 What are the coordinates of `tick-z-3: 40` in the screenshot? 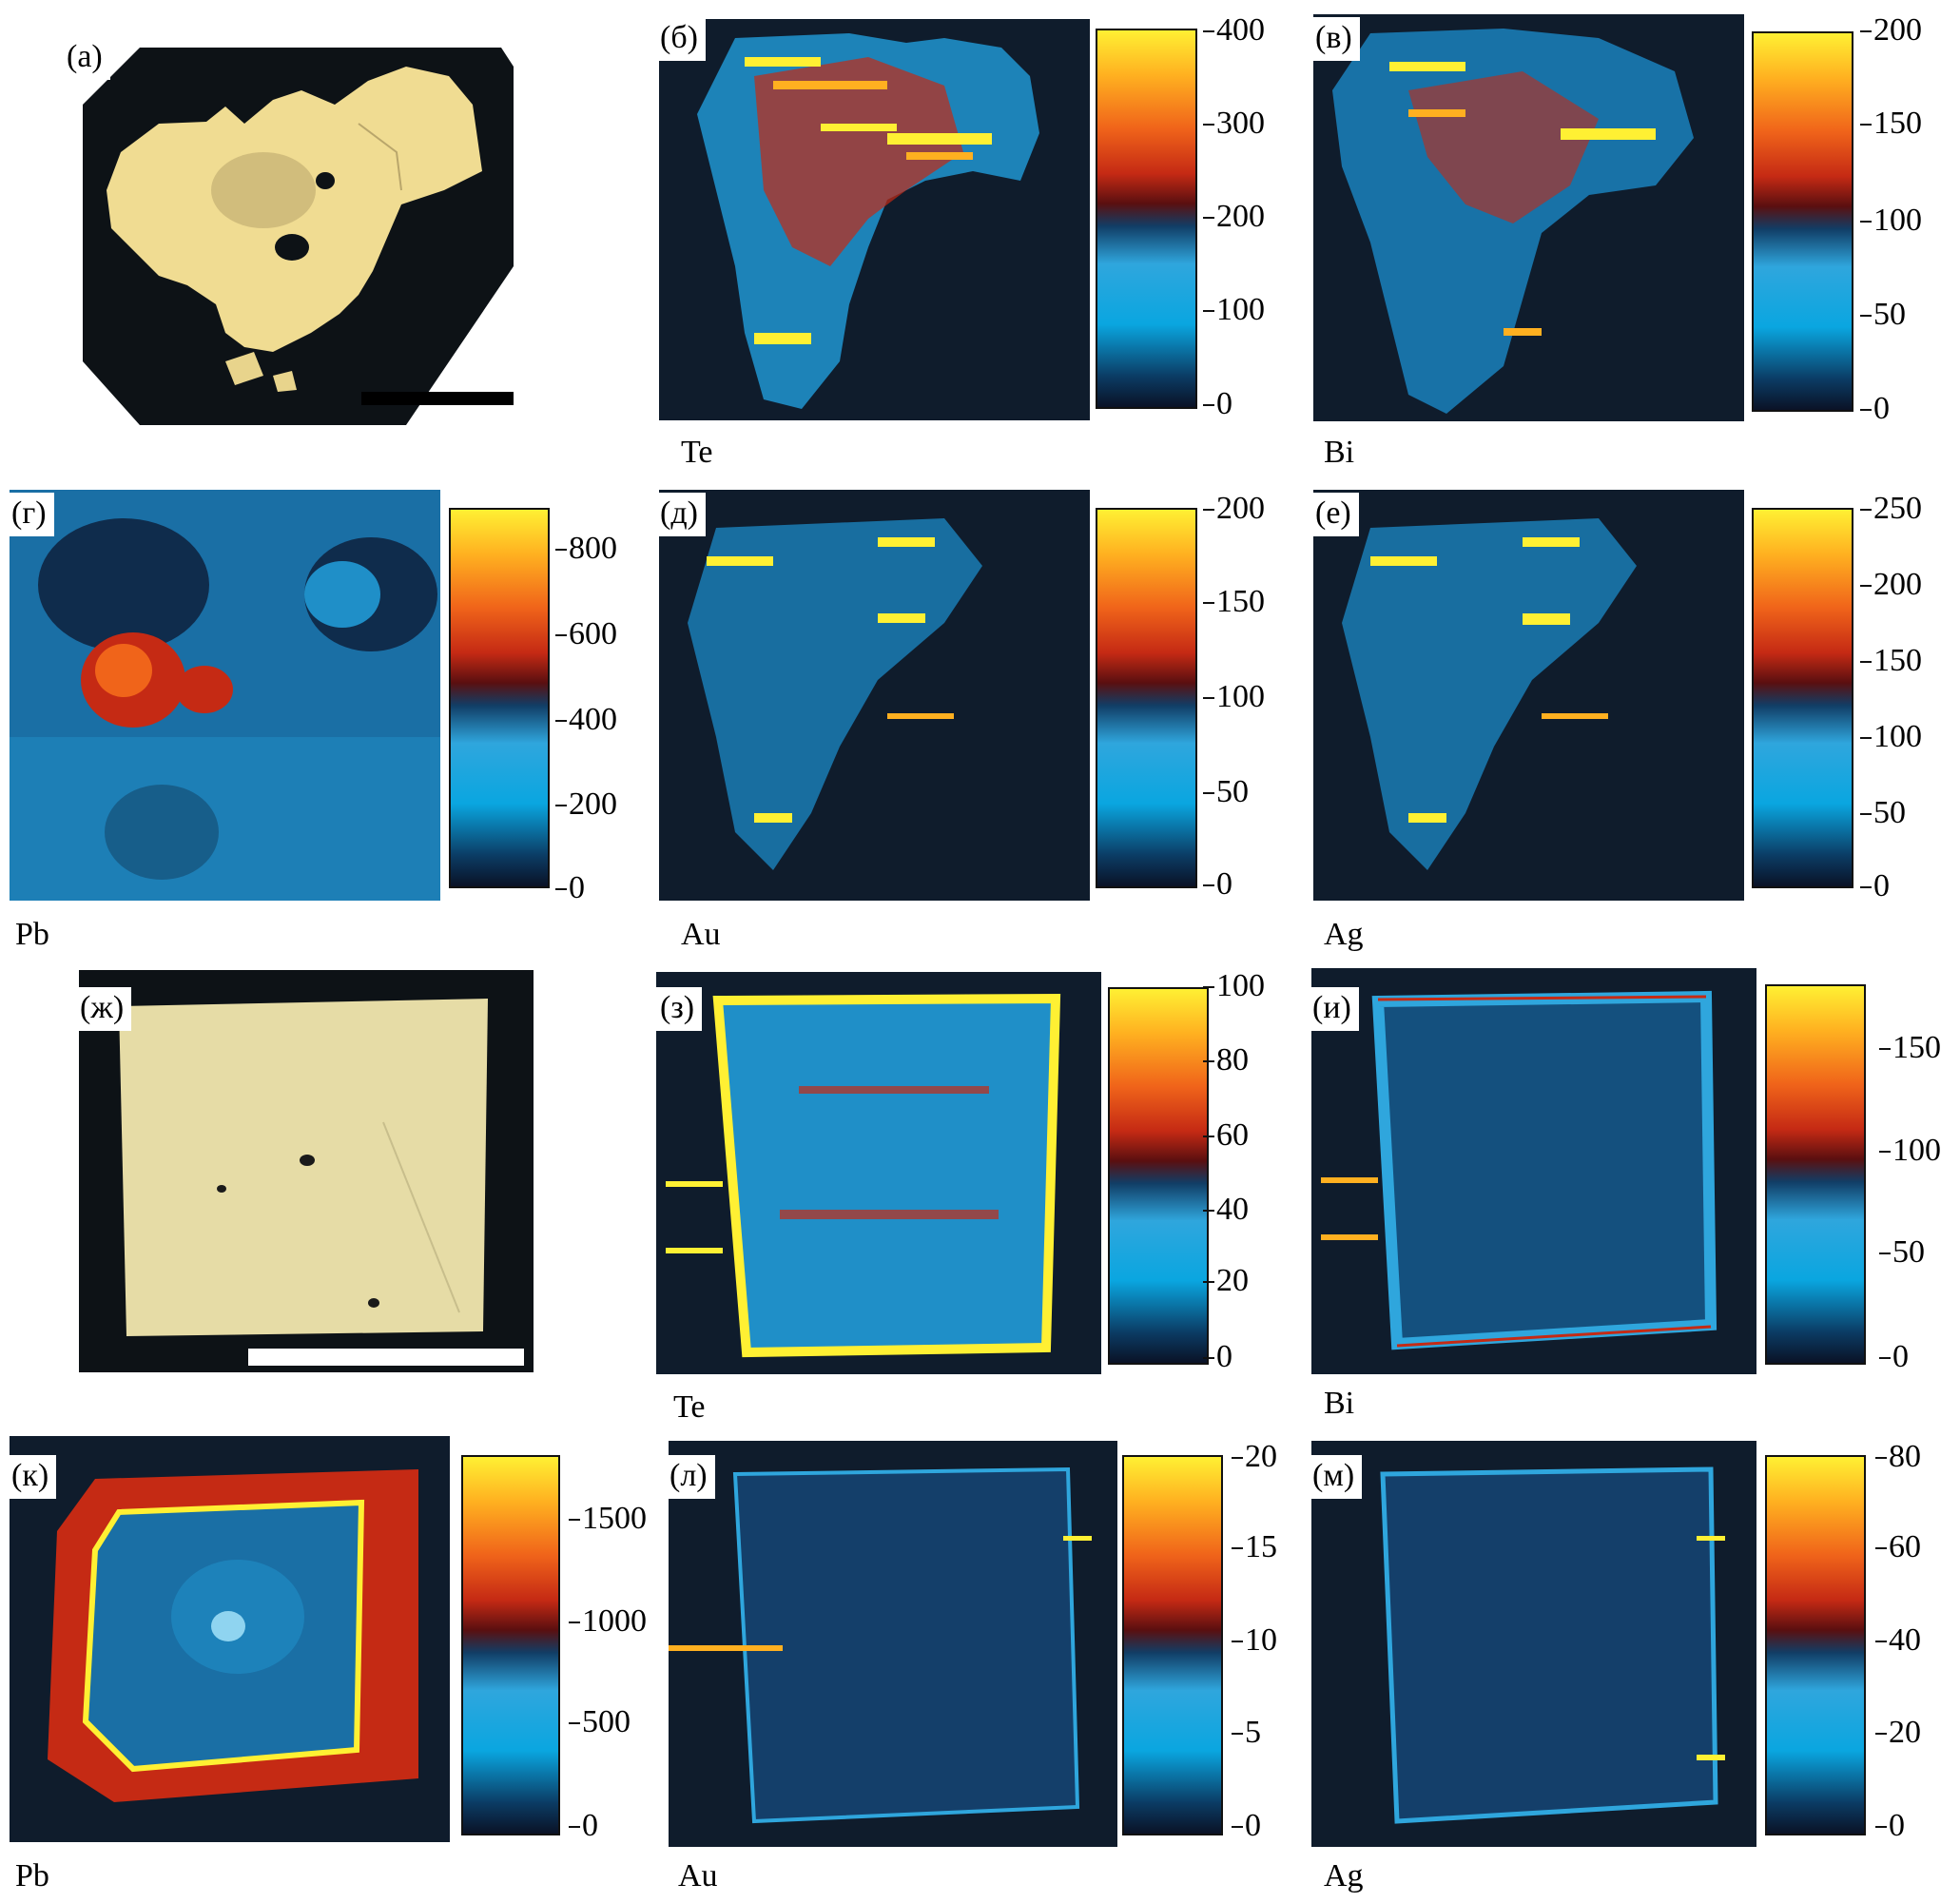 It's located at (1226, 1209).